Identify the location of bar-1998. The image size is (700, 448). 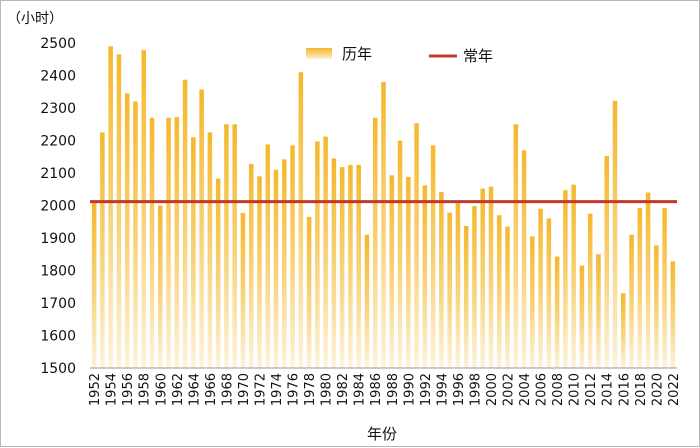
(474, 287).